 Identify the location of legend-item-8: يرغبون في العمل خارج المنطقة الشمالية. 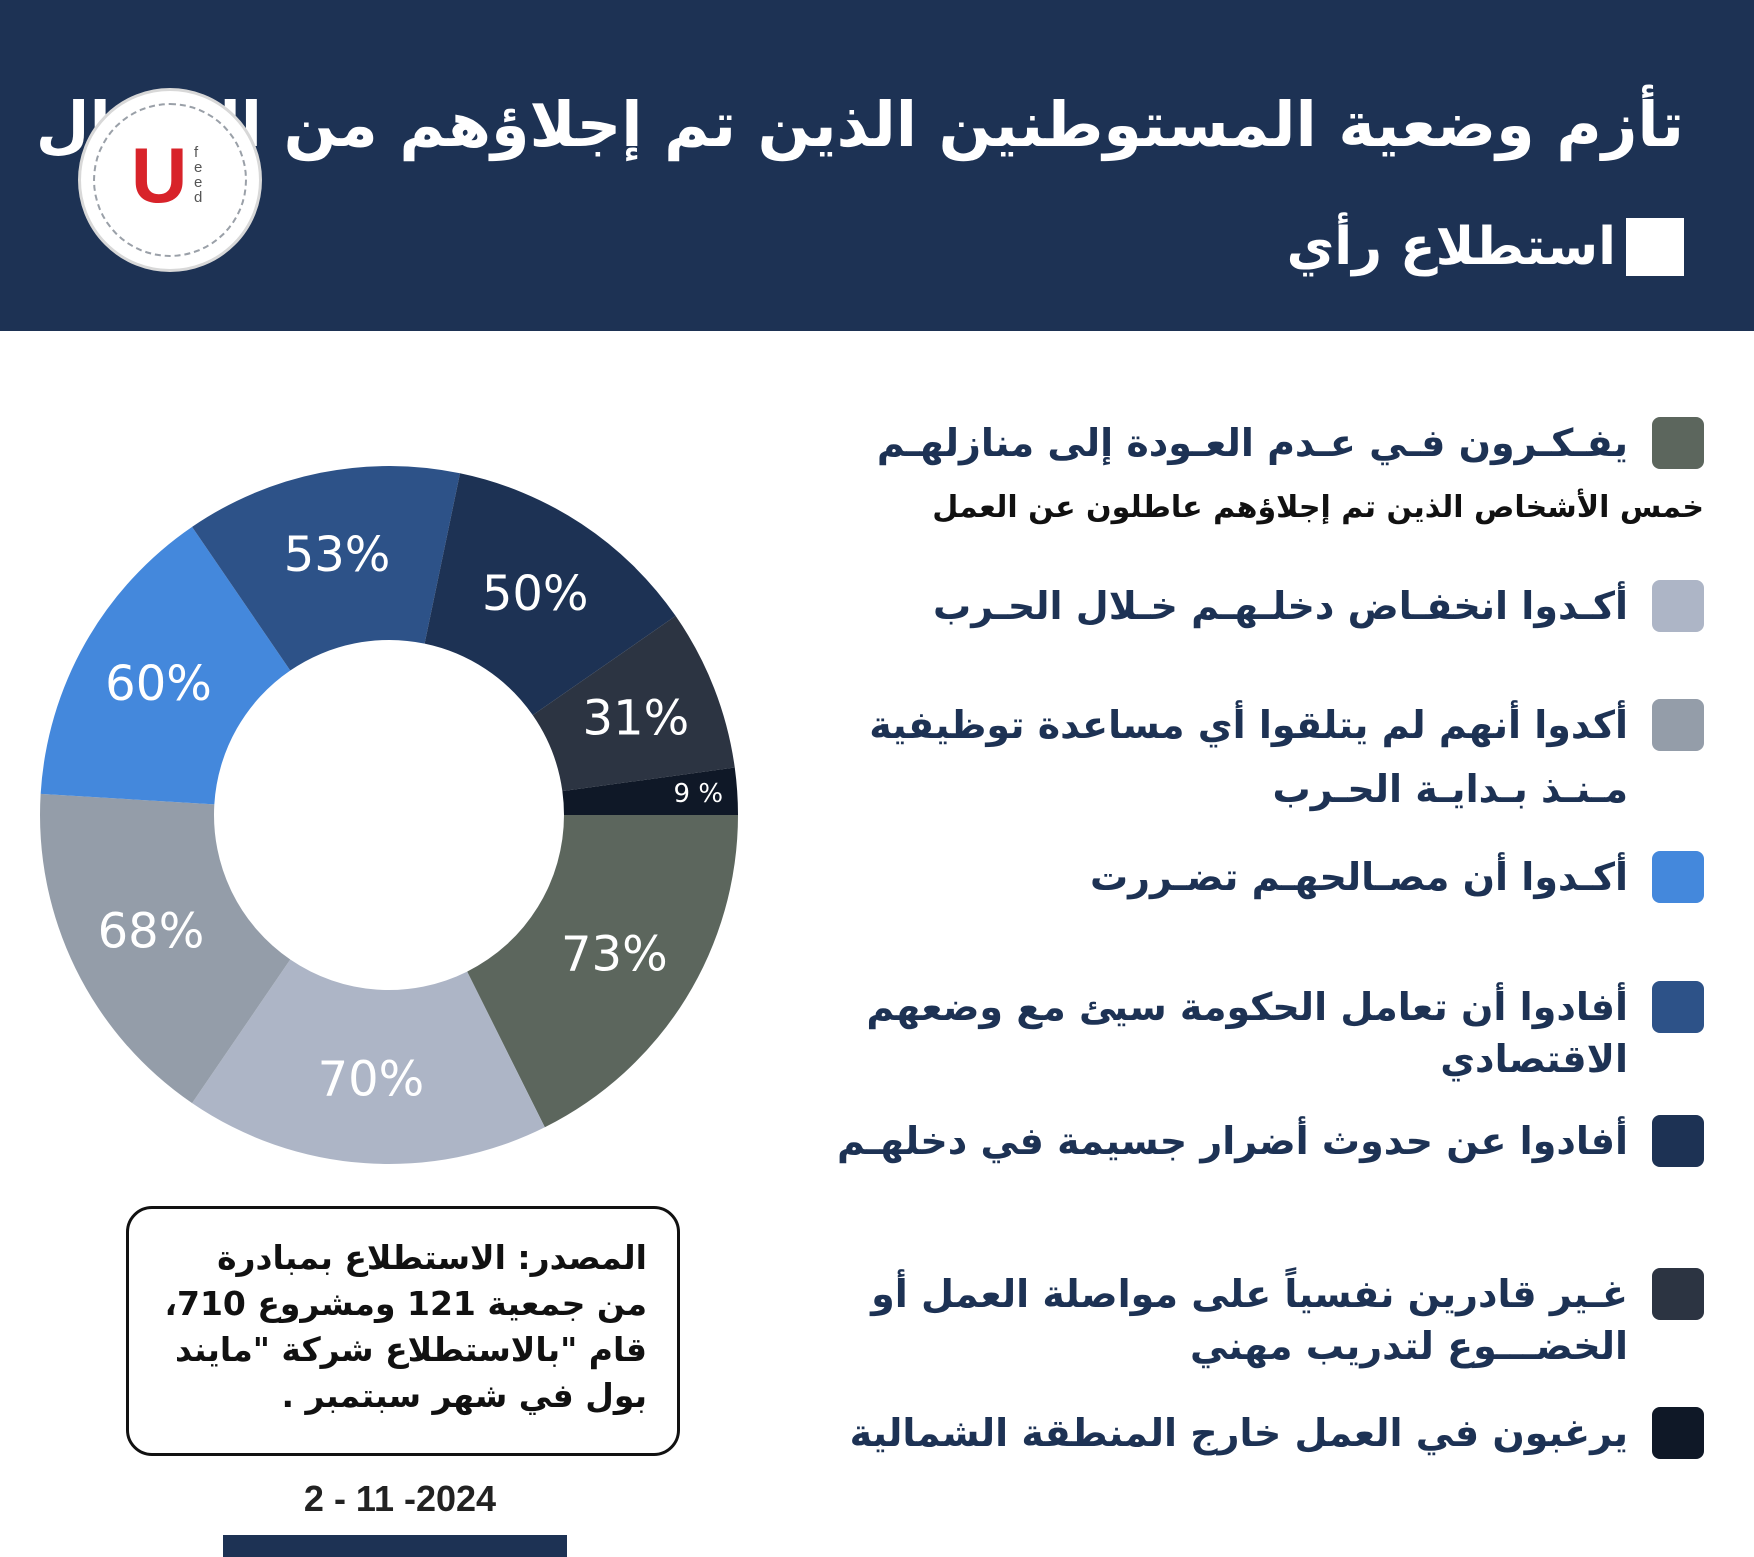
(1277, 1433).